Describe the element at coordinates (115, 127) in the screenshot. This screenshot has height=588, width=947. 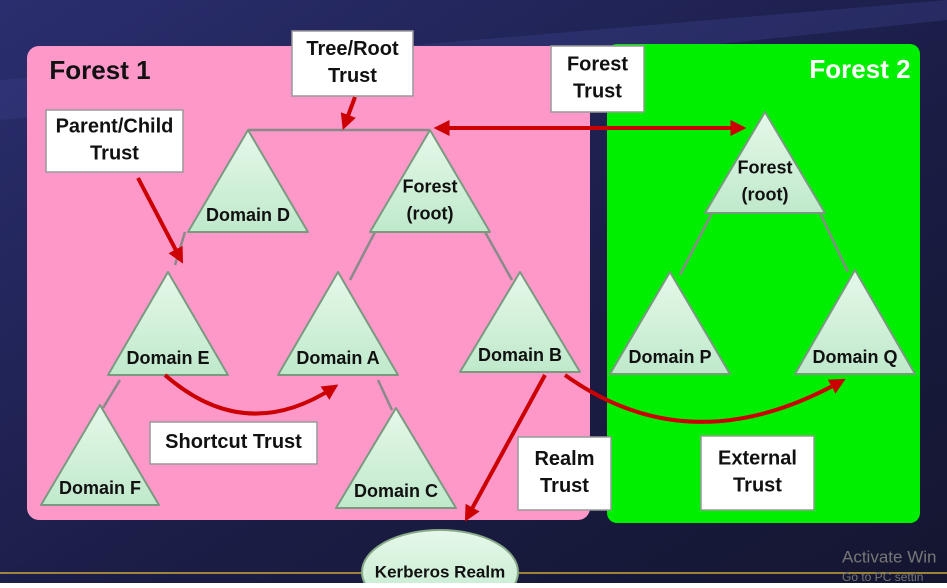
I see `label-line: Parent/Child` at that location.